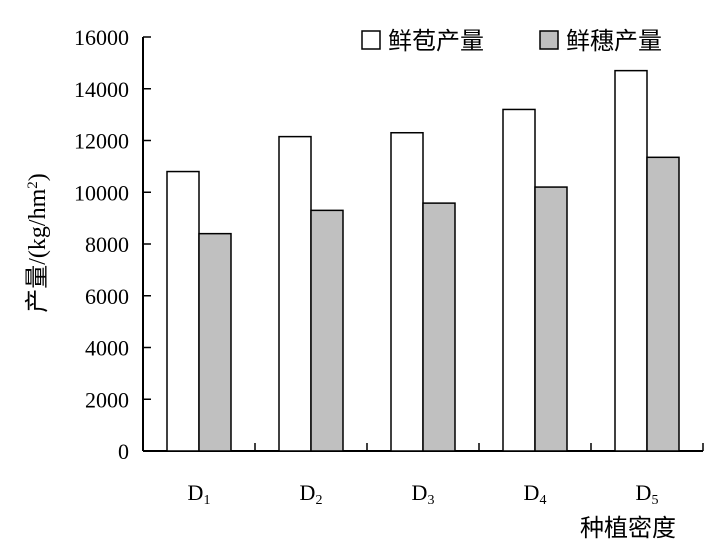 Image resolution: width=718 pixels, height=550 pixels. I want to click on x-tick-label: D3, so click(423, 494).